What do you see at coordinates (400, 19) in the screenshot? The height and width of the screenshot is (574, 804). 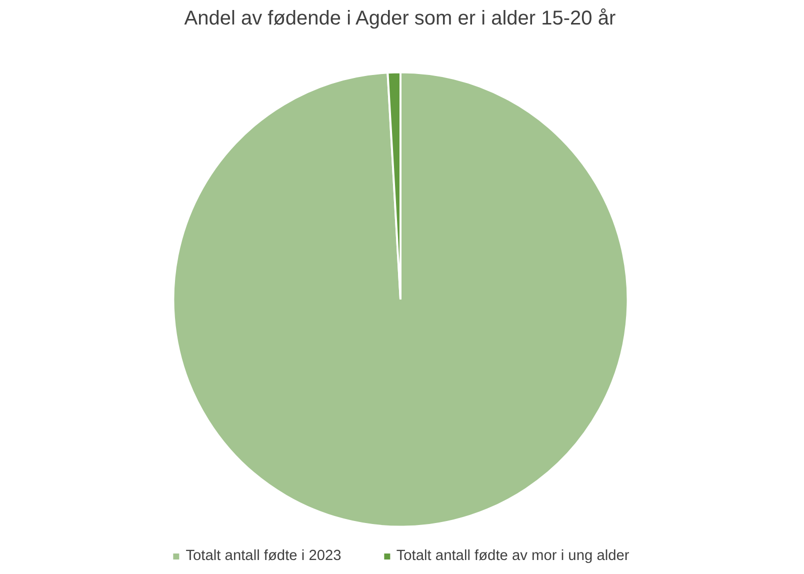 I see `chart-title: Andel av fødende i Agder som er i alder 15-20 år` at bounding box center [400, 19].